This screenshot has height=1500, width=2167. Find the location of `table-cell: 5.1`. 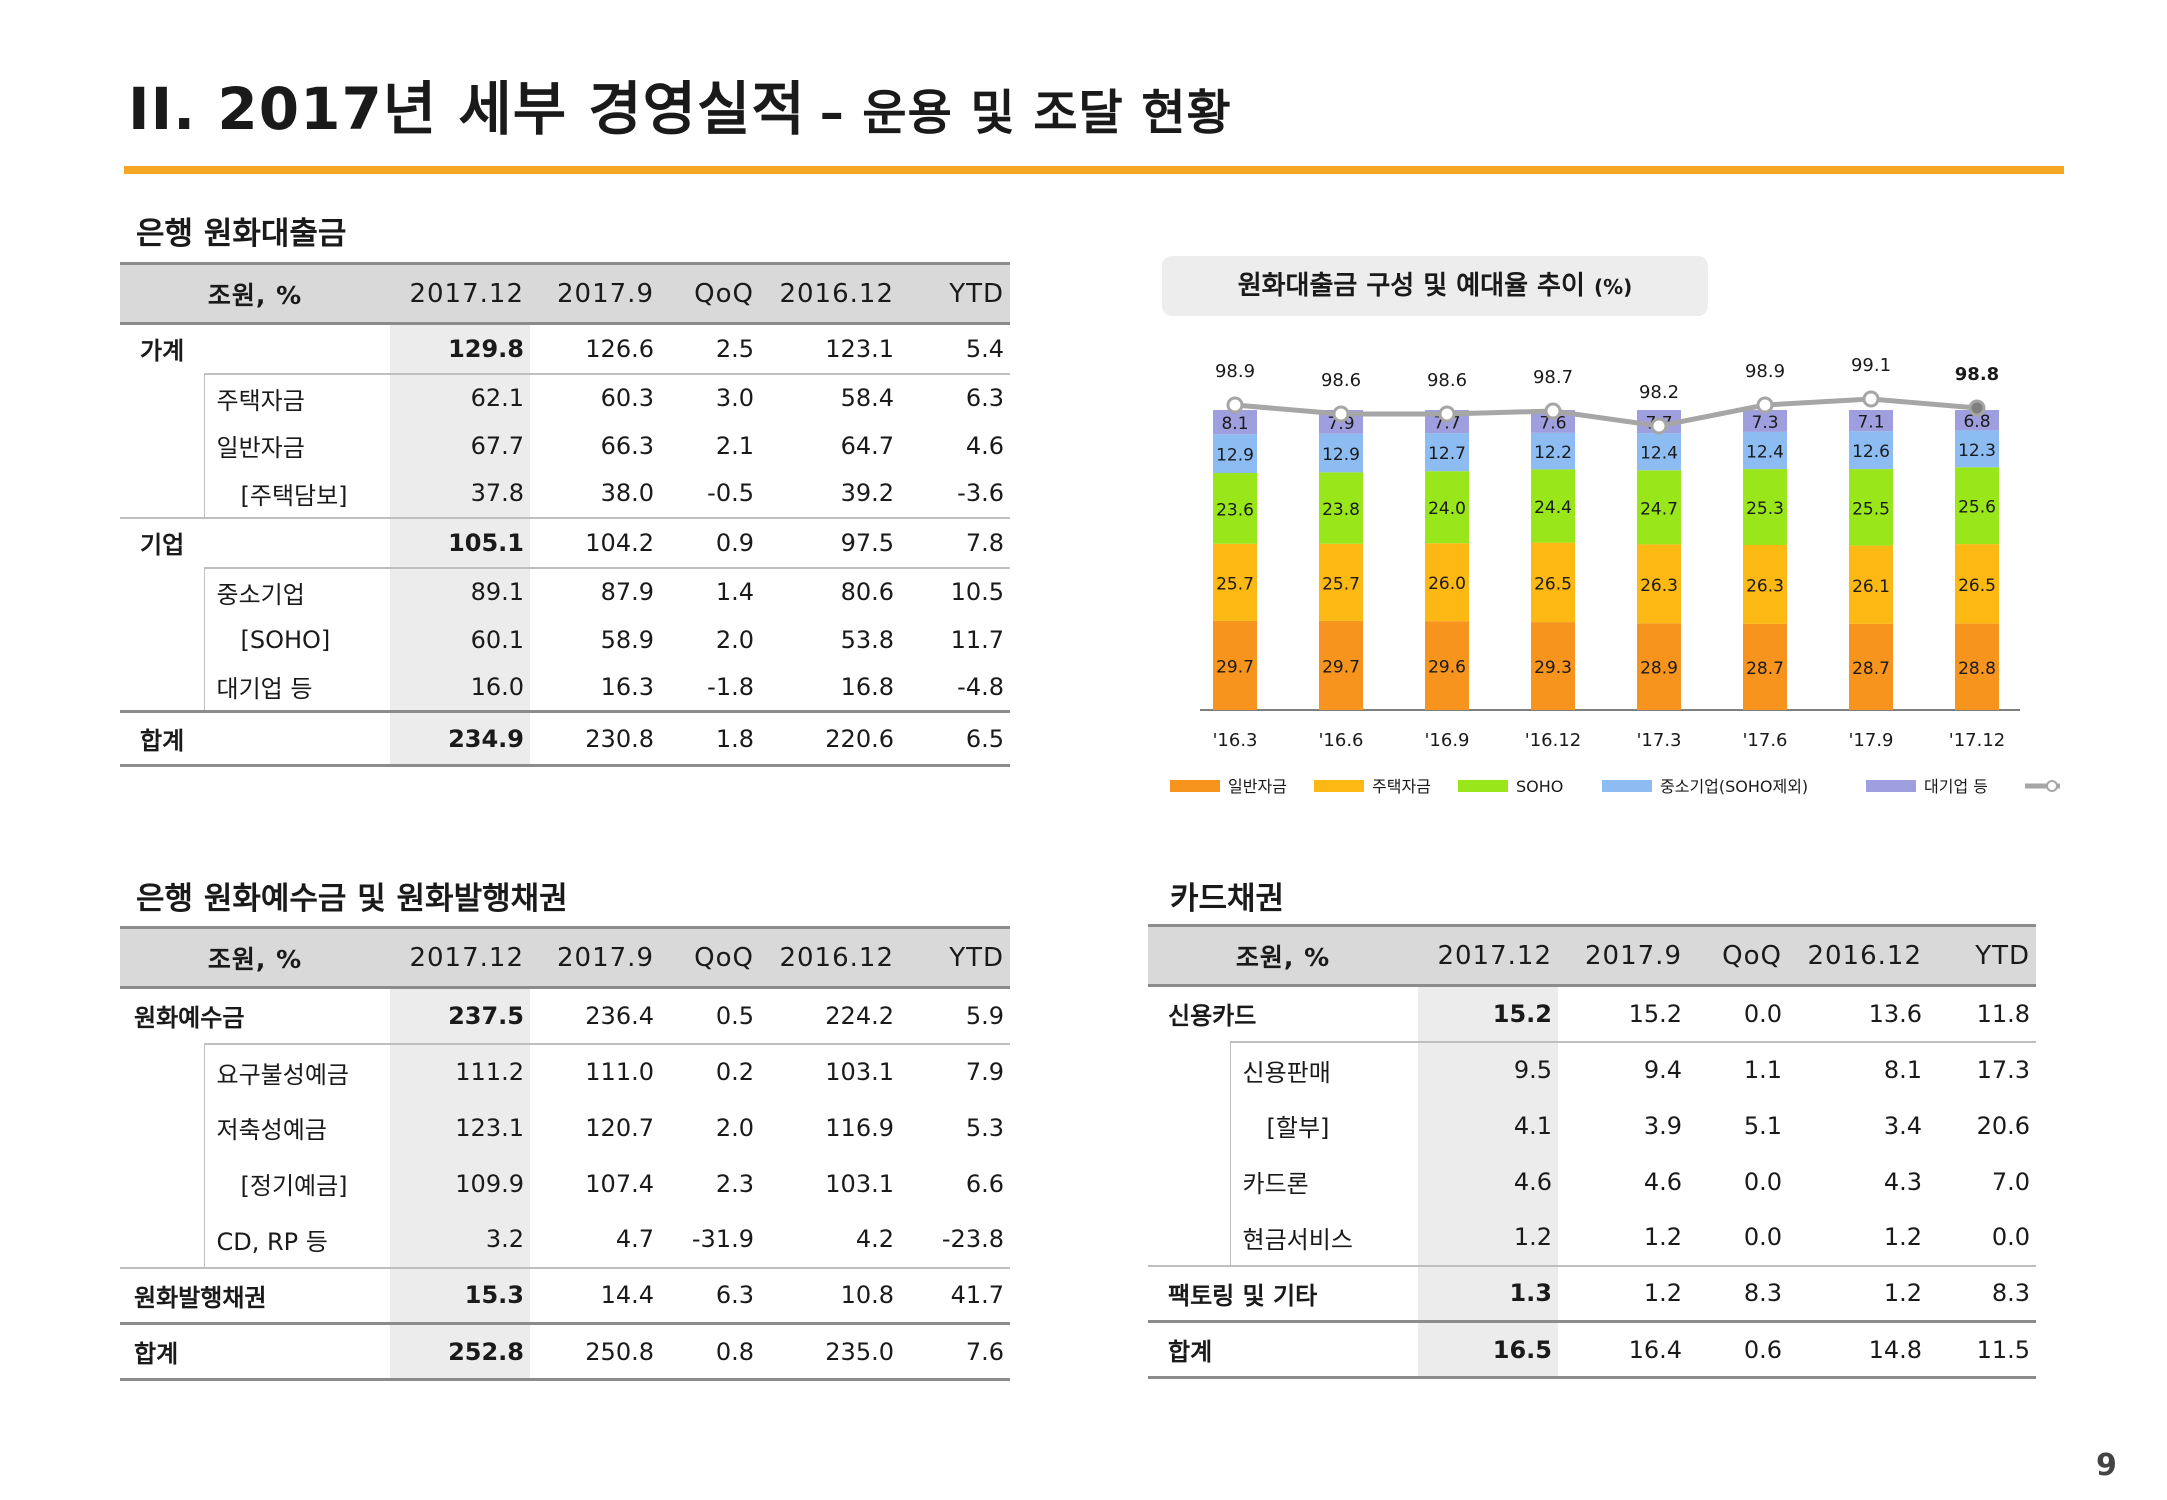

table-cell: 5.1 is located at coordinates (1762, 1125).